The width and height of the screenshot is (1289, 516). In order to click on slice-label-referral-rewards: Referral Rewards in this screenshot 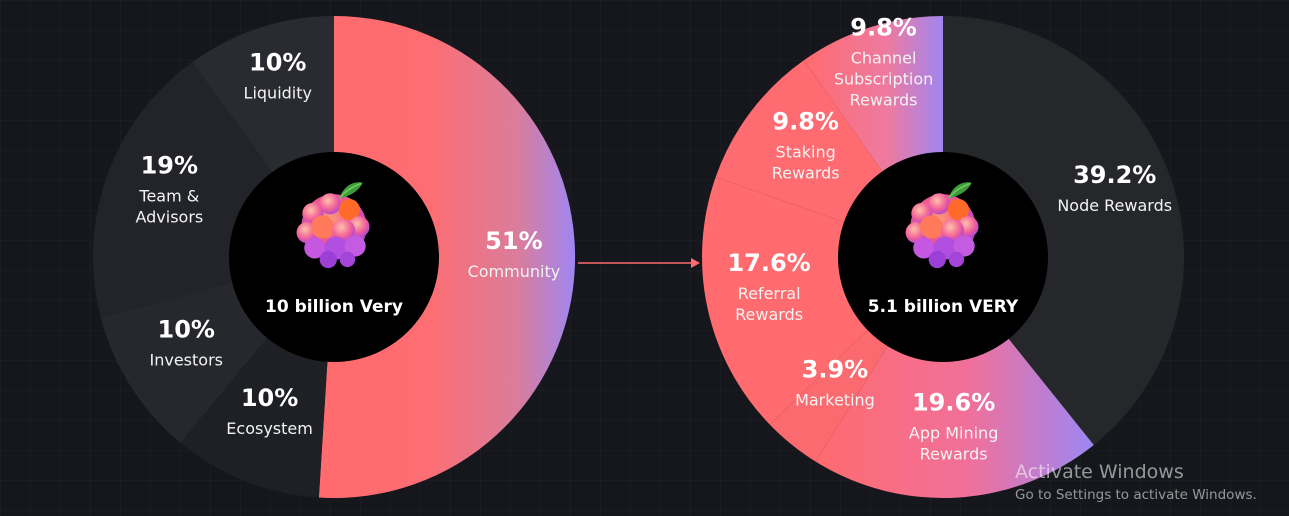, I will do `click(769, 304)`.